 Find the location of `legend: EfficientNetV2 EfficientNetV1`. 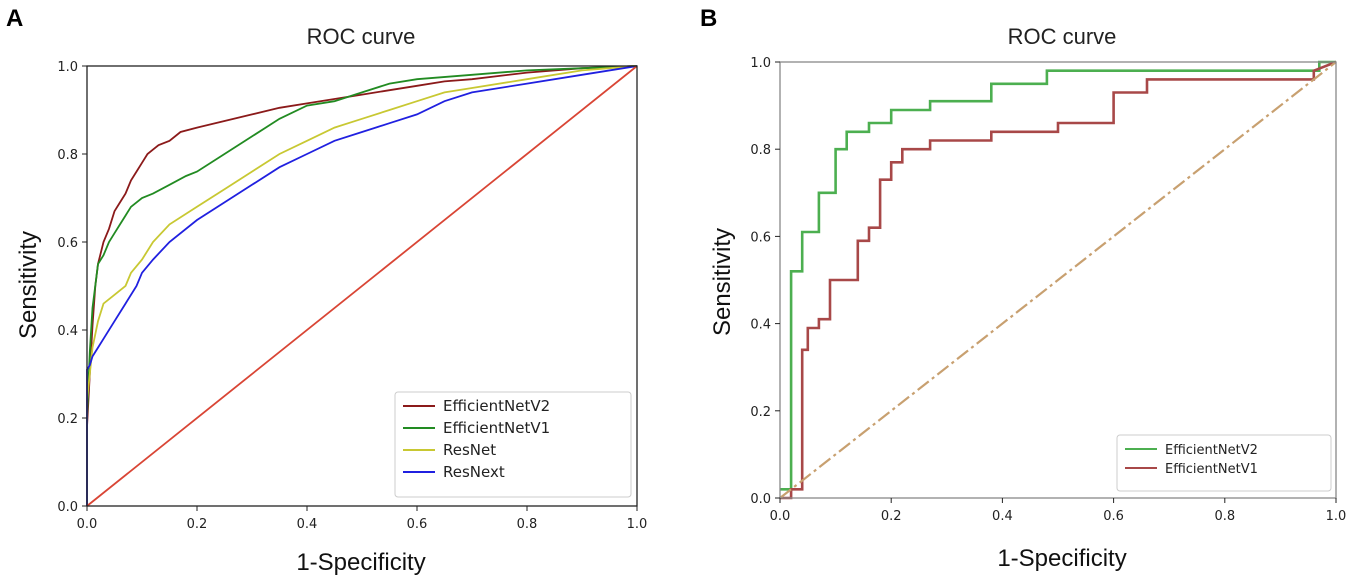

legend: EfficientNetV2 EfficientNetV1 is located at coordinates (1224, 463).